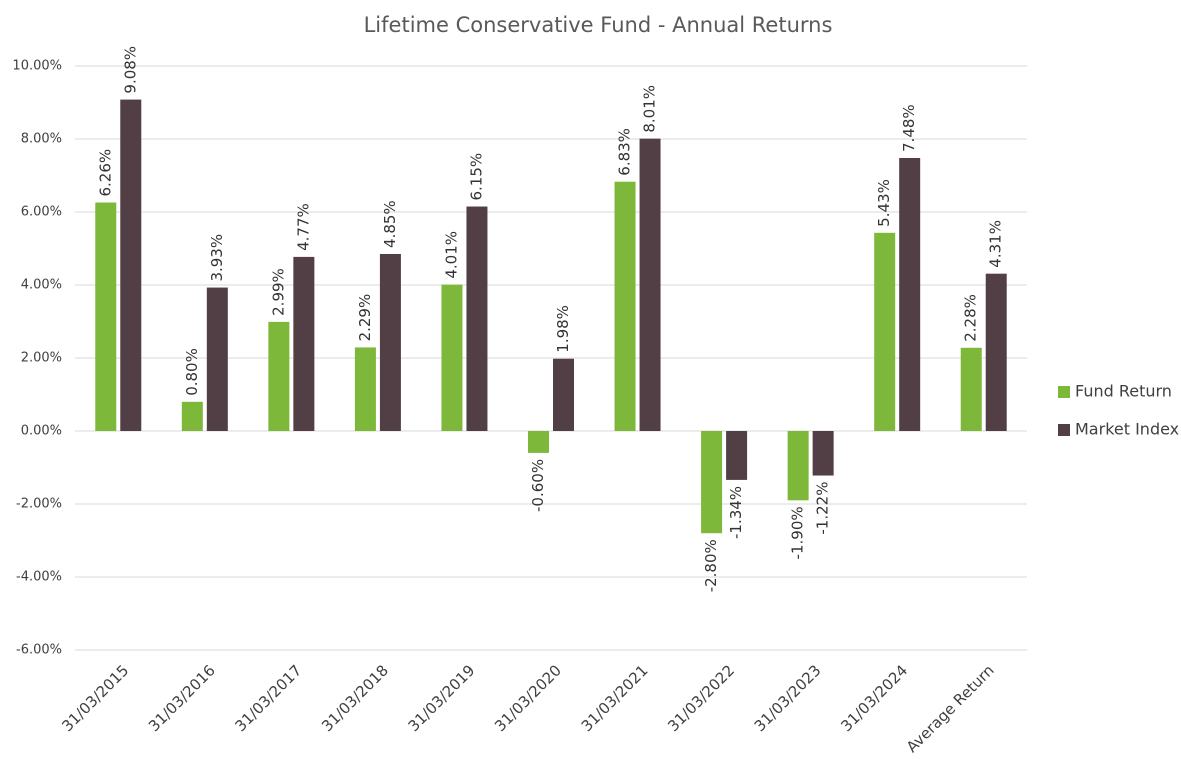 This screenshot has height=759, width=1181. What do you see at coordinates (192, 372) in the screenshot?
I see `data-label: 0.80%` at bounding box center [192, 372].